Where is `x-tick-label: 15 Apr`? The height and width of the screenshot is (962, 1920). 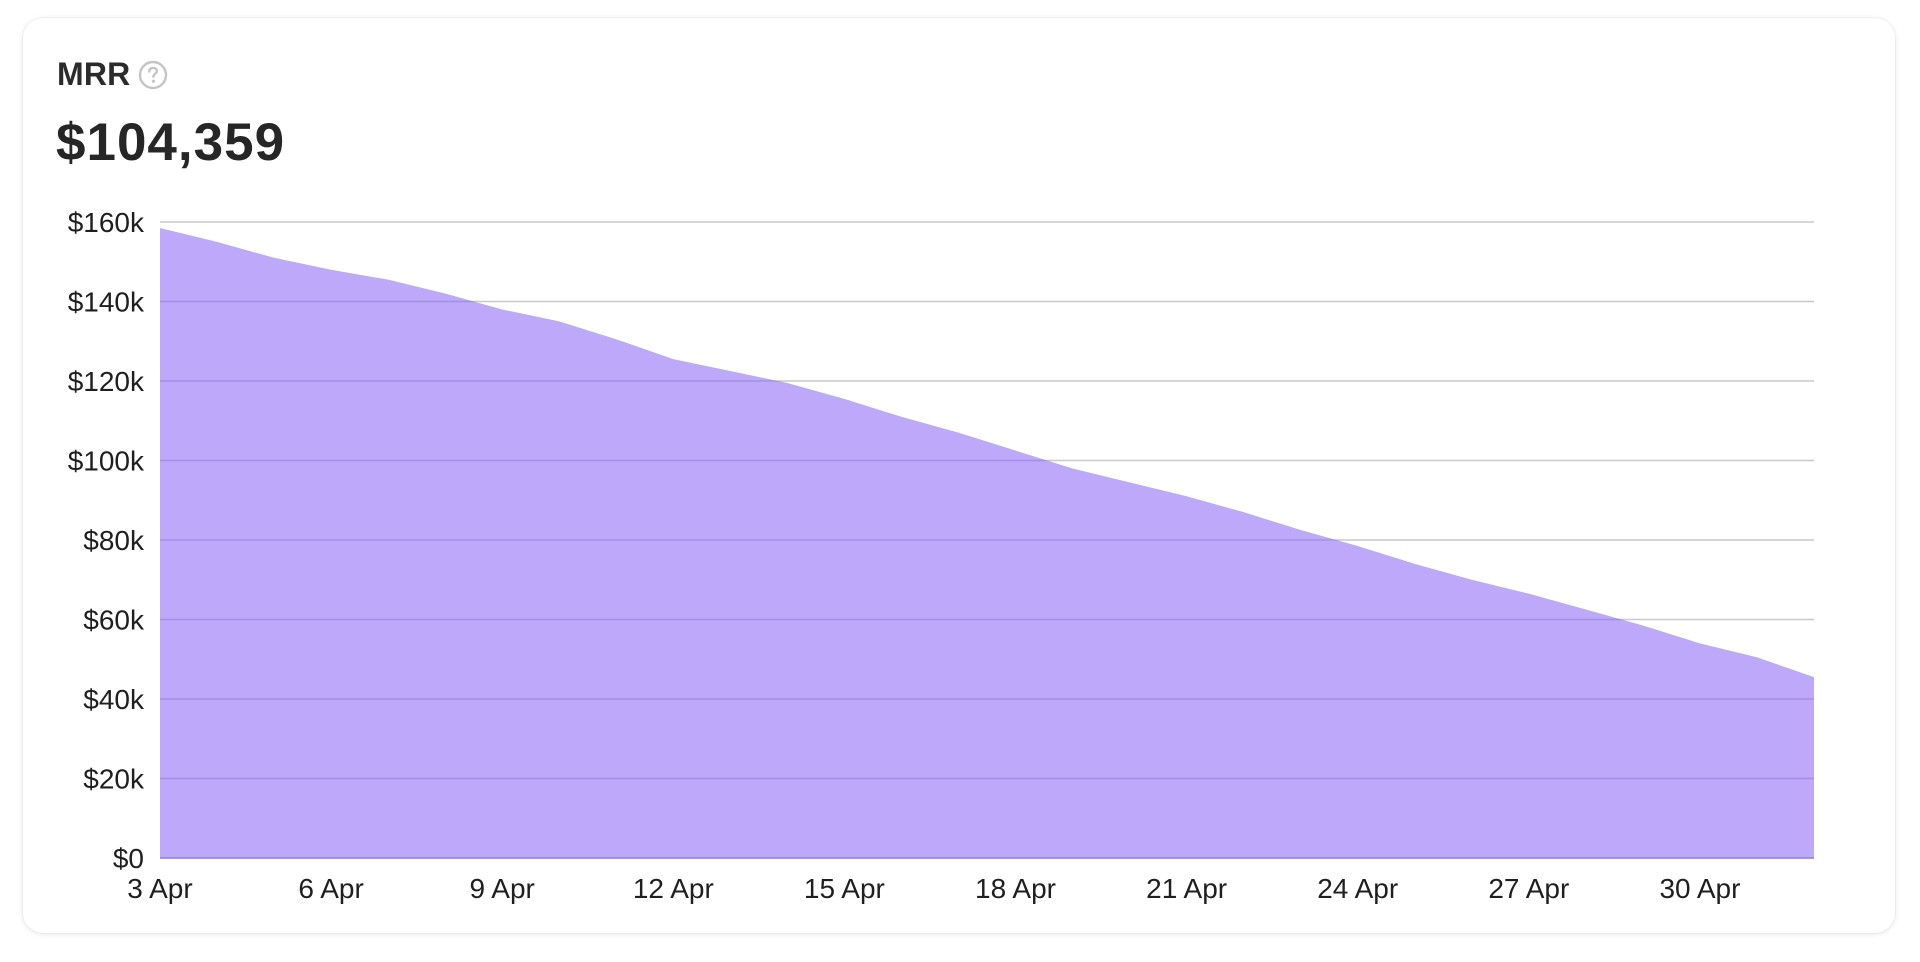
x-tick-label: 15 Apr is located at coordinates (844, 888).